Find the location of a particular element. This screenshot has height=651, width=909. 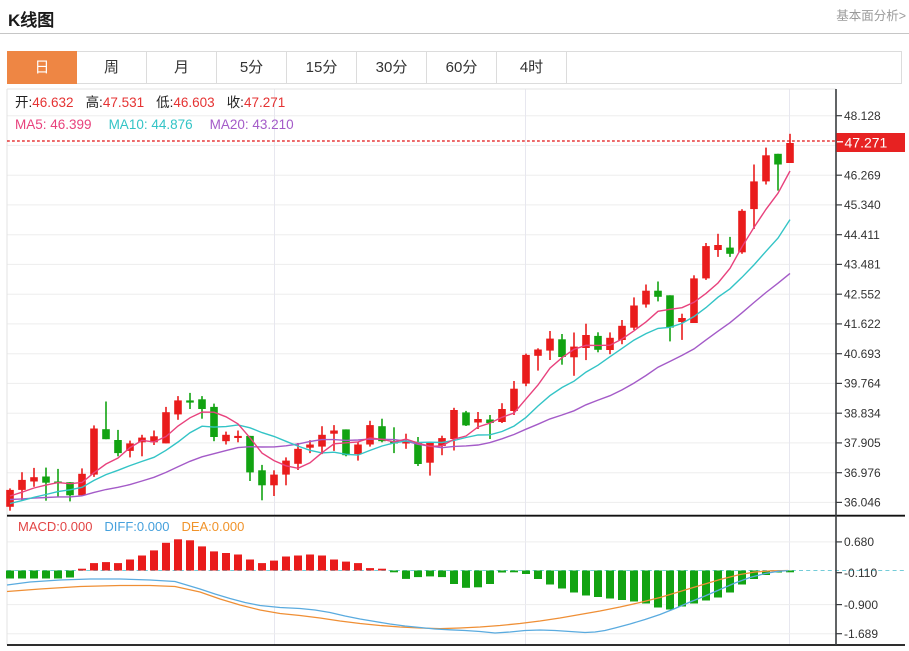

svg-text: 41.622 is located at coordinates (862, 324).